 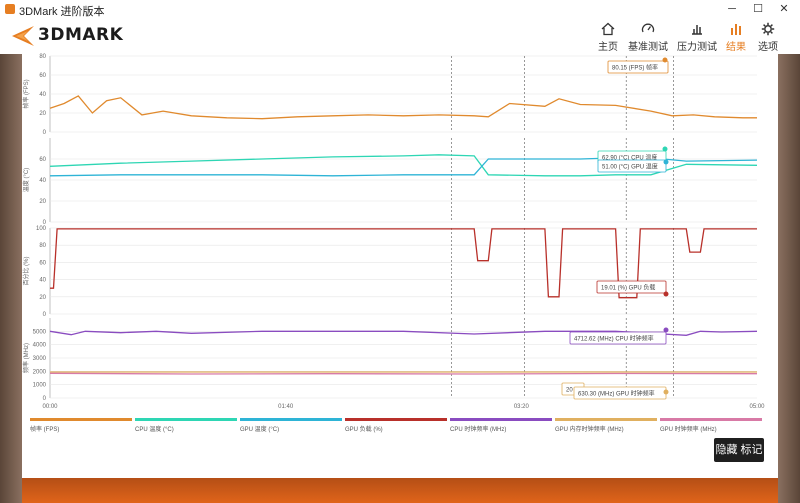 What do you see at coordinates (784, 9) in the screenshot?
I see `close-button: ✕` at bounding box center [784, 9].